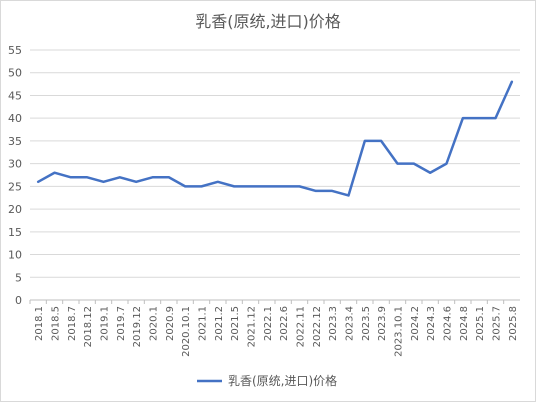 The height and width of the screenshot is (402, 536). I want to click on y-tick-label: 5, so click(18, 277).